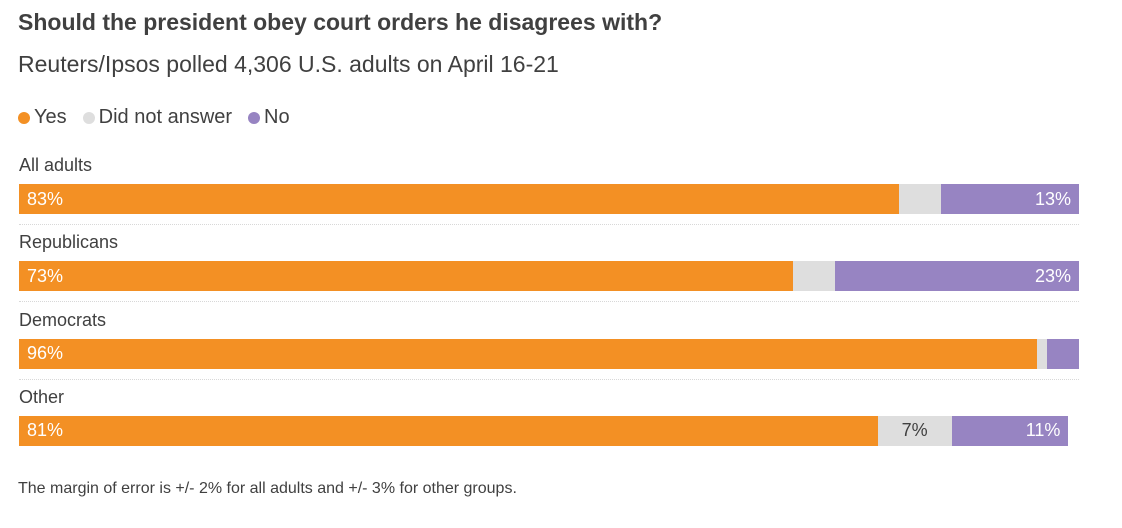 This screenshot has height=528, width=1122. Describe the element at coordinates (63, 319) in the screenshot. I see `category-label: Democrats` at that location.